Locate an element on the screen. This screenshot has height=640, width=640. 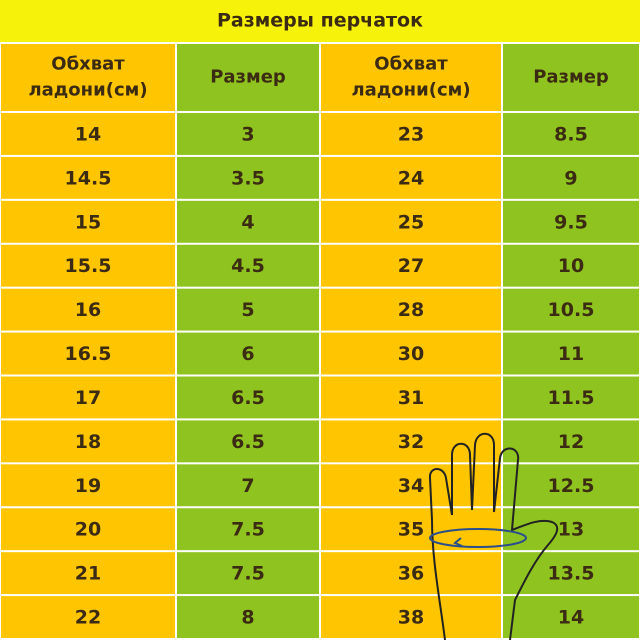
cell-text: 12.5 is located at coordinates (571, 486).